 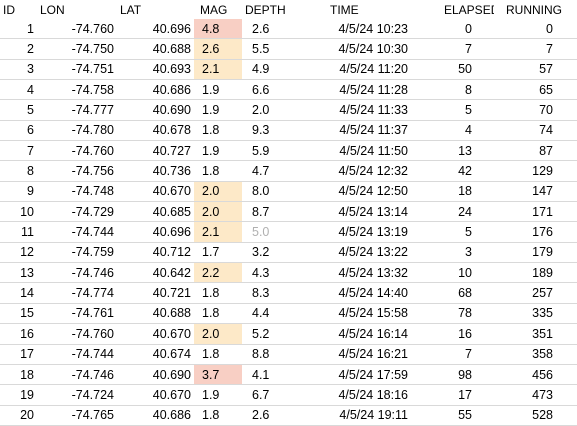 I want to click on cell-lon: -74.729, so click(x=77, y=212).